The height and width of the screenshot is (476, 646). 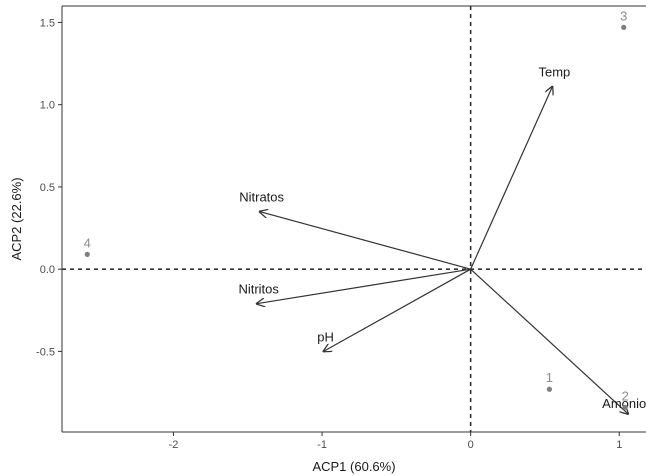 What do you see at coordinates (623, 15) in the screenshot?
I see `observation-label-3: 3` at bounding box center [623, 15].